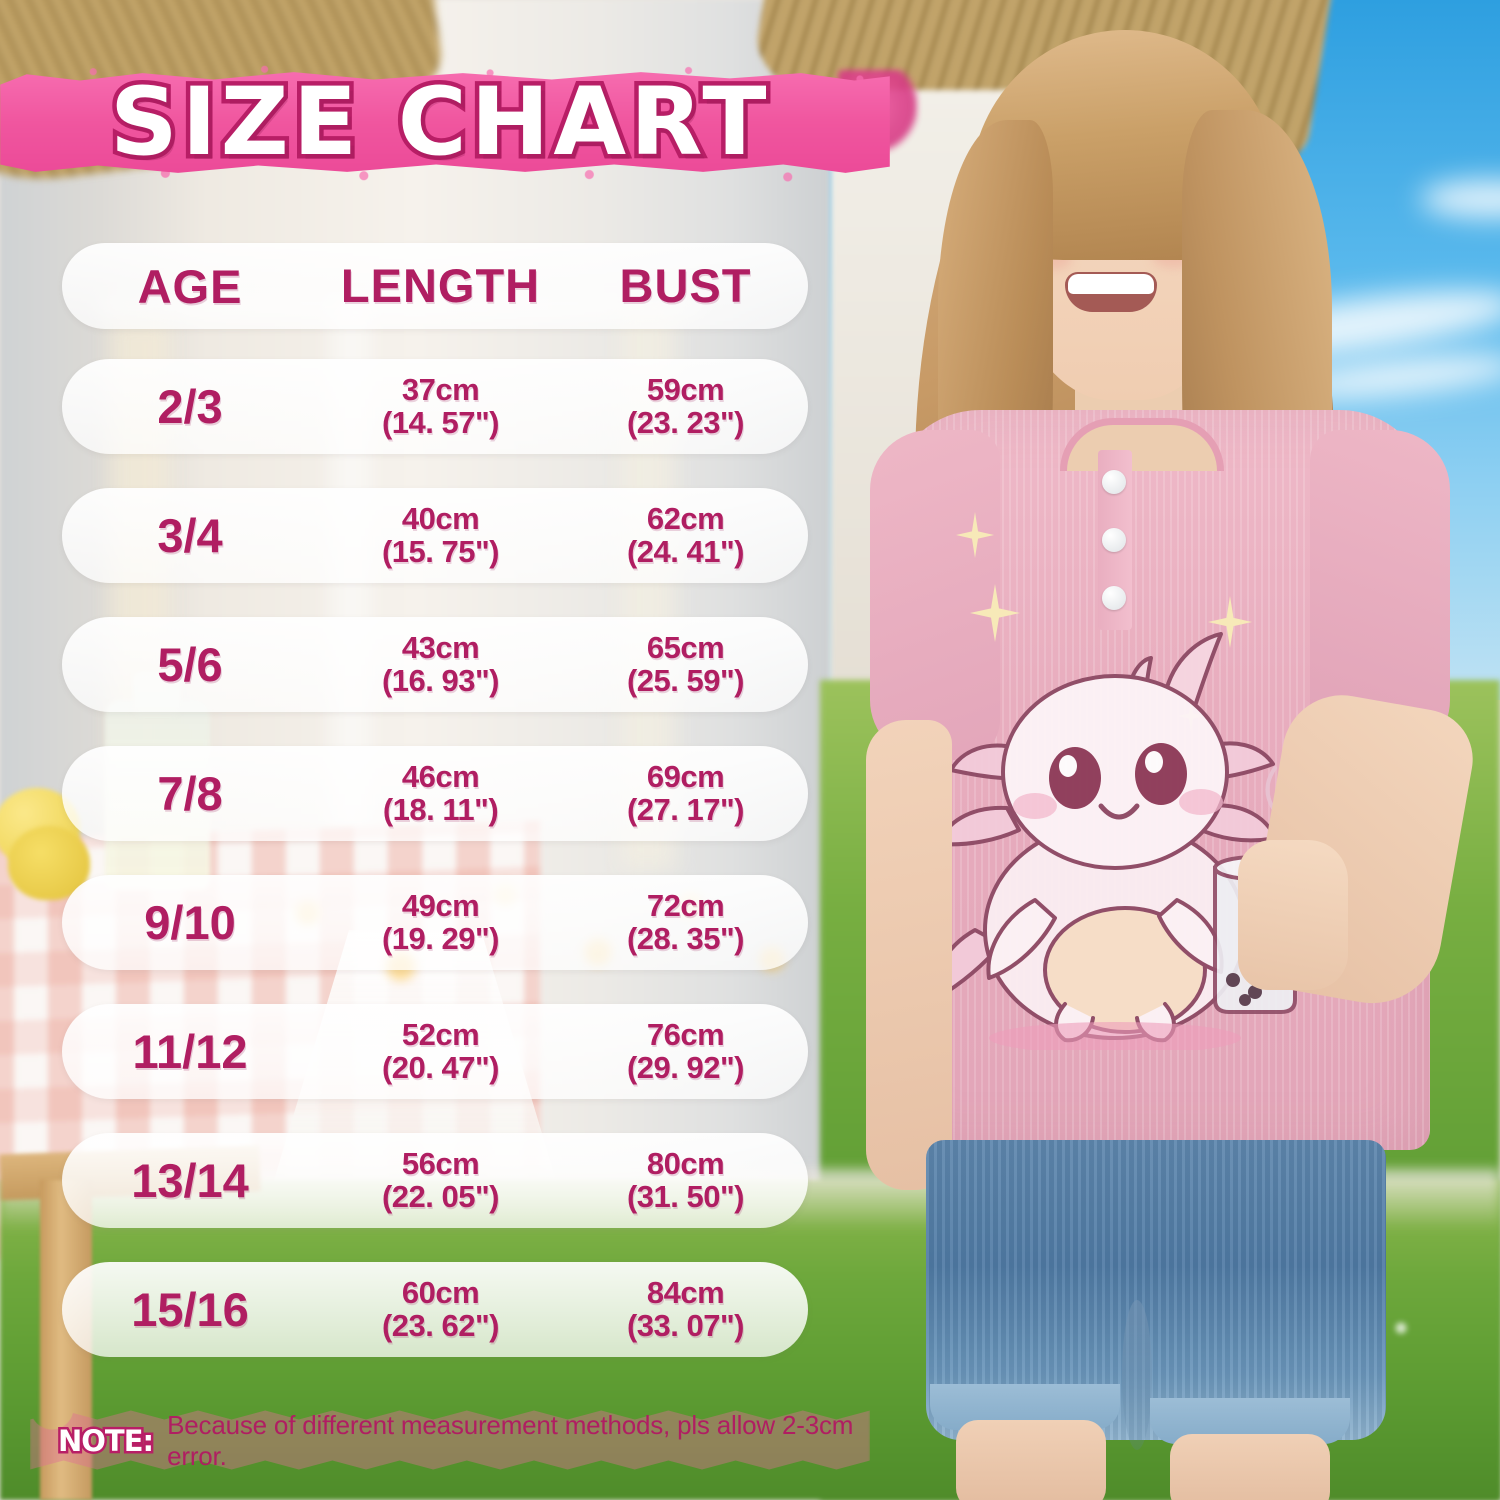  Describe the element at coordinates (440, 1325) in the screenshot. I see `length-inch: (23. 62")` at that location.